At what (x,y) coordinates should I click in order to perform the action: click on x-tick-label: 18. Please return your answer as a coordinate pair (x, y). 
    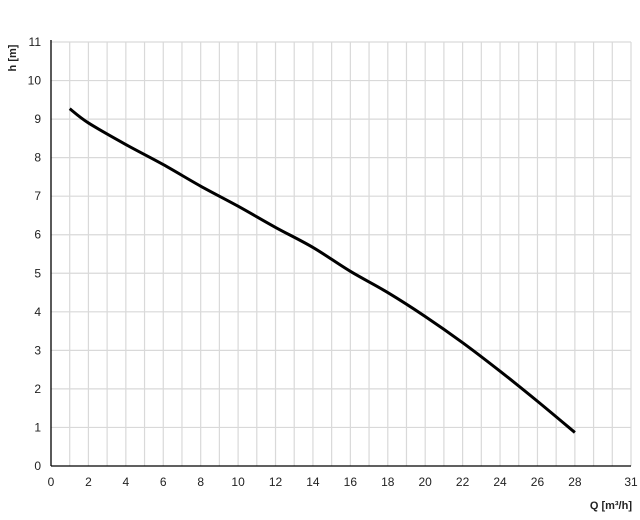
    Looking at the image, I should click on (388, 482).